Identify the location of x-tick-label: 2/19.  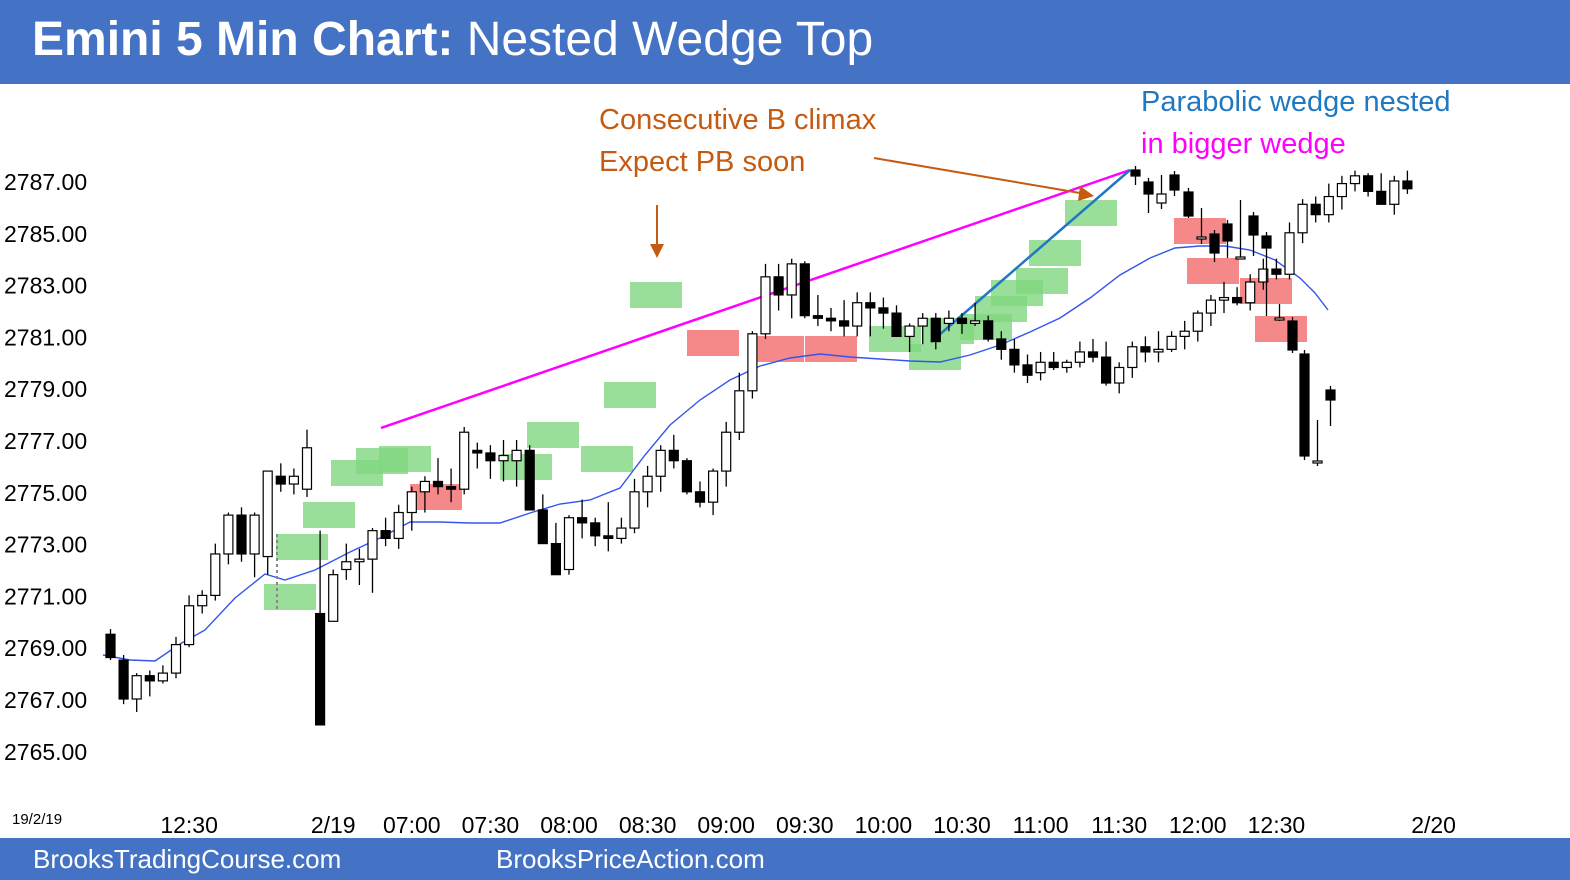
(333, 825).